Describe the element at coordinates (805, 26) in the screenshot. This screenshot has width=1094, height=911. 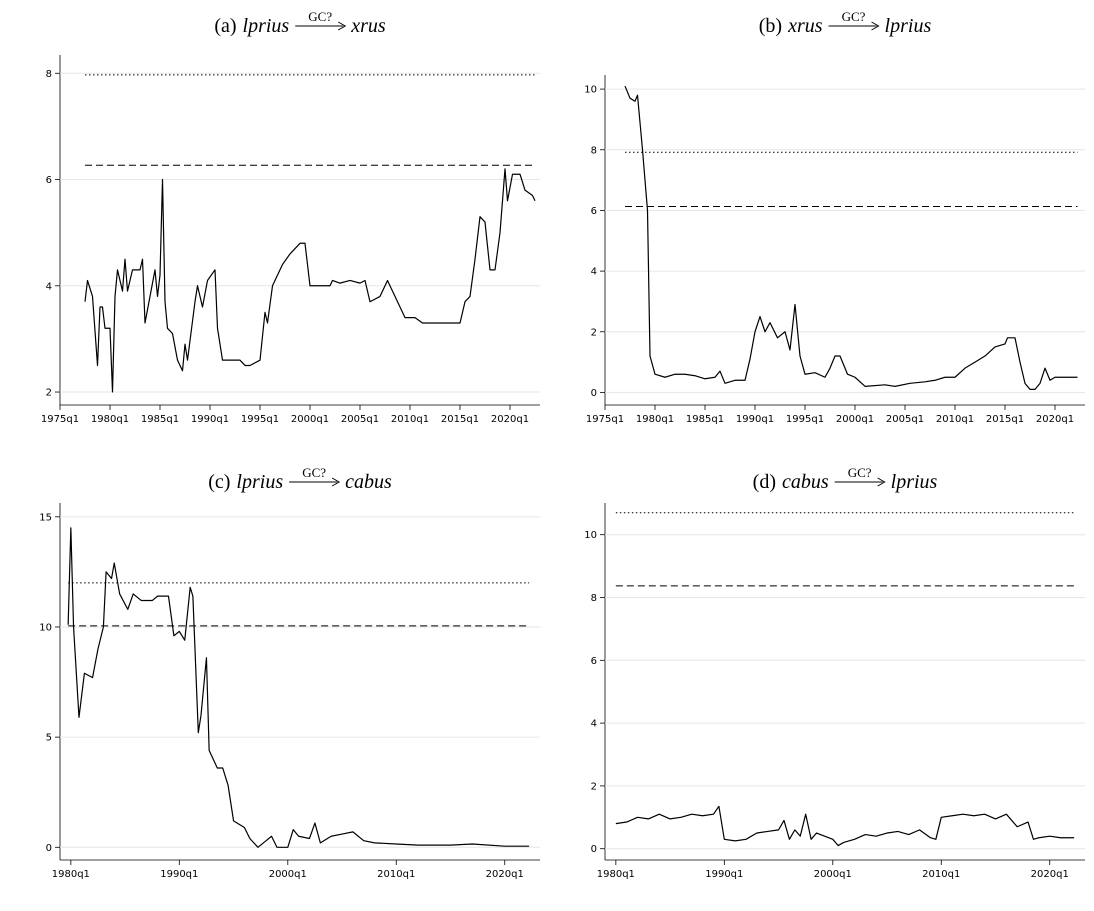
I see `cause-variable: xrus` at that location.